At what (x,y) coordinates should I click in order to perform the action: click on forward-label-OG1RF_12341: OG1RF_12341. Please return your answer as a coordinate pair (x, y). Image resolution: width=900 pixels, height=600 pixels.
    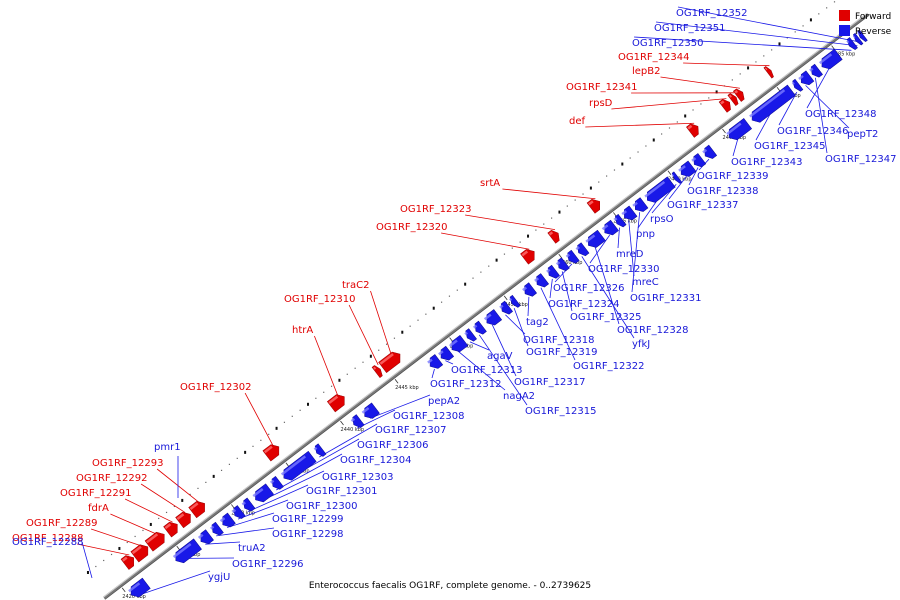
    Looking at the image, I should click on (602, 87).